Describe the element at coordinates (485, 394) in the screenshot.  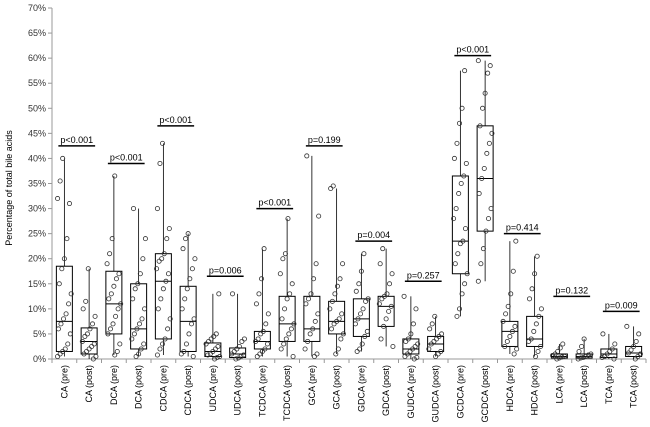
I see `x-category-label: GCDCA (post)` at that location.